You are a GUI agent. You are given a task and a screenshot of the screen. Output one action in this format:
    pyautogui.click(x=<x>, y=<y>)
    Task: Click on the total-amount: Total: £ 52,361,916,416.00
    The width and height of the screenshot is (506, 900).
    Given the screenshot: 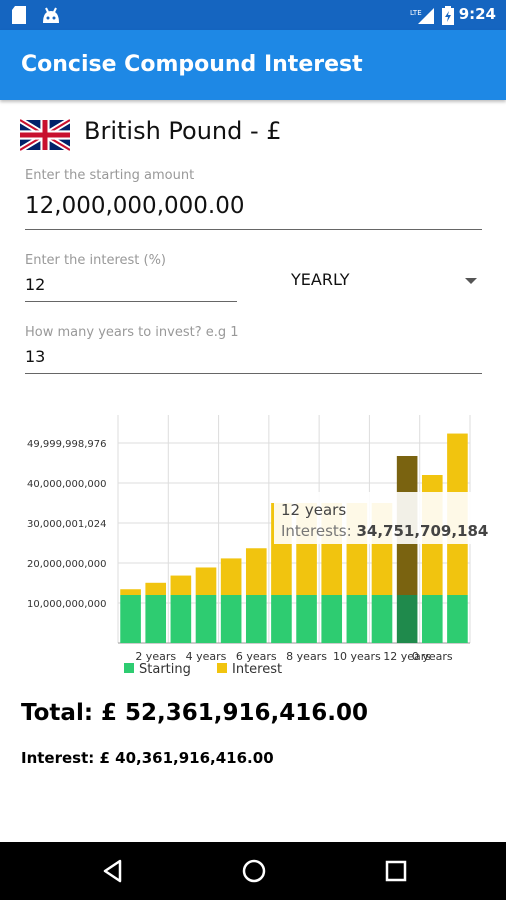 What is the action you would take?
    pyautogui.click(x=195, y=713)
    